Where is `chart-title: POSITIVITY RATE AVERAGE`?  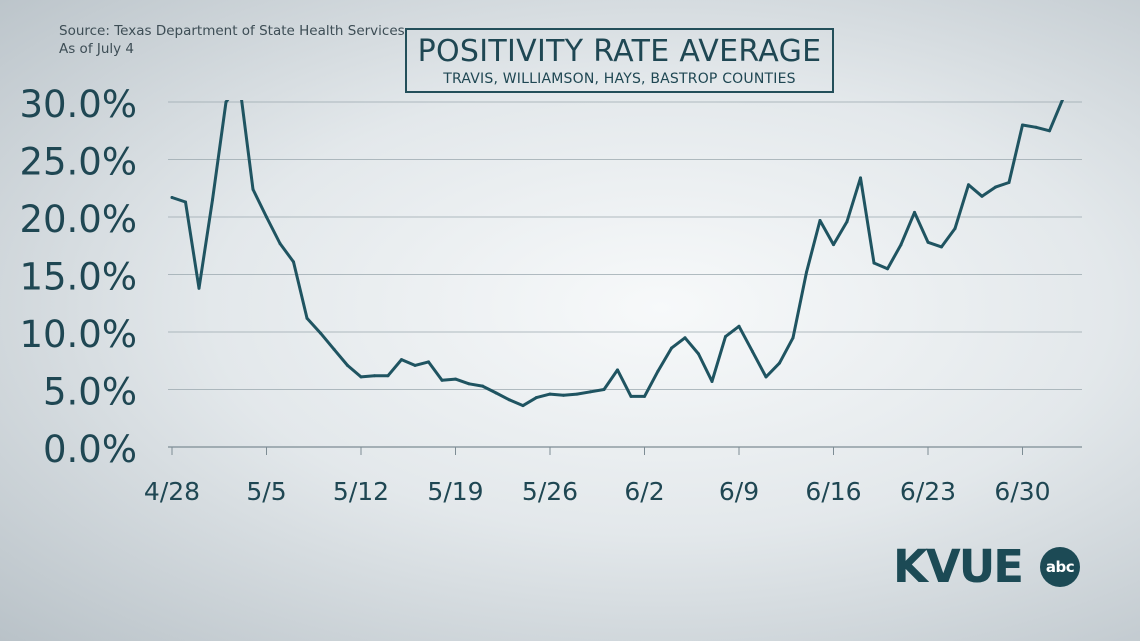
chart-title: POSITIVITY RATE AVERAGE is located at coordinates (619, 51).